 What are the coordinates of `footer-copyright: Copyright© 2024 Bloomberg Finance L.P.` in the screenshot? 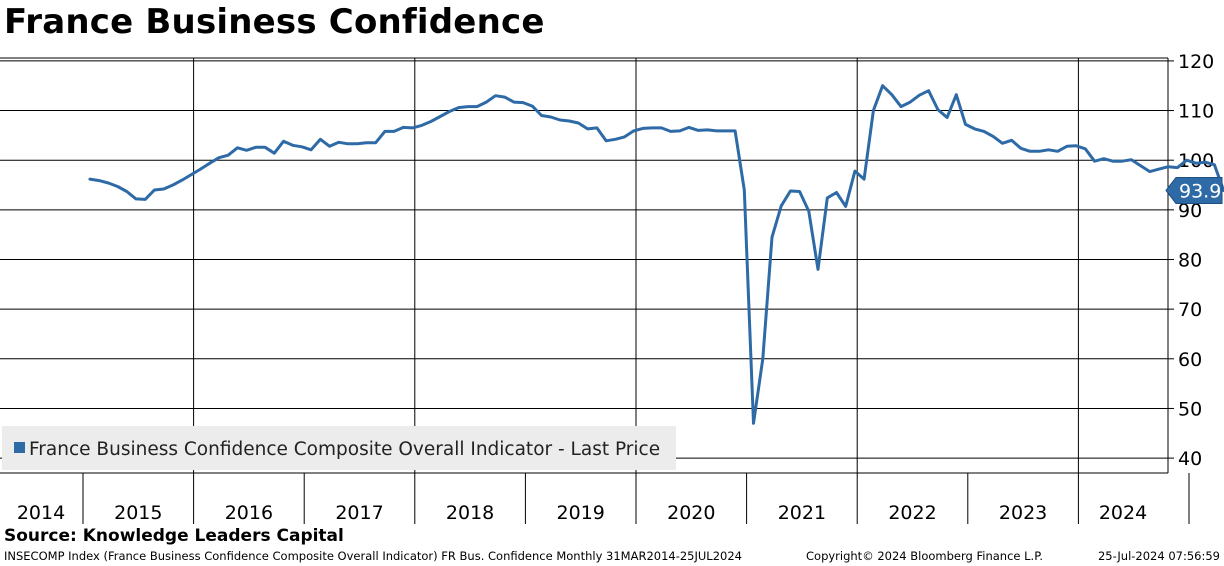 It's located at (924, 556).